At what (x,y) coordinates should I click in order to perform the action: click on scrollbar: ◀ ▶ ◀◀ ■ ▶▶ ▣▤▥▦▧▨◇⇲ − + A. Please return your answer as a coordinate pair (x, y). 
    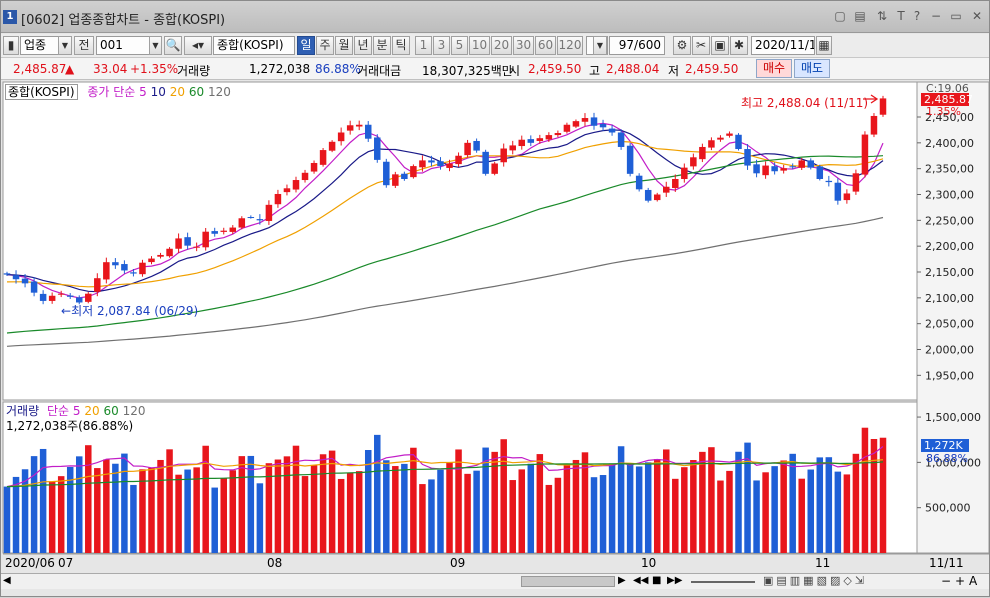
    Looking at the image, I should click on (495, 581).